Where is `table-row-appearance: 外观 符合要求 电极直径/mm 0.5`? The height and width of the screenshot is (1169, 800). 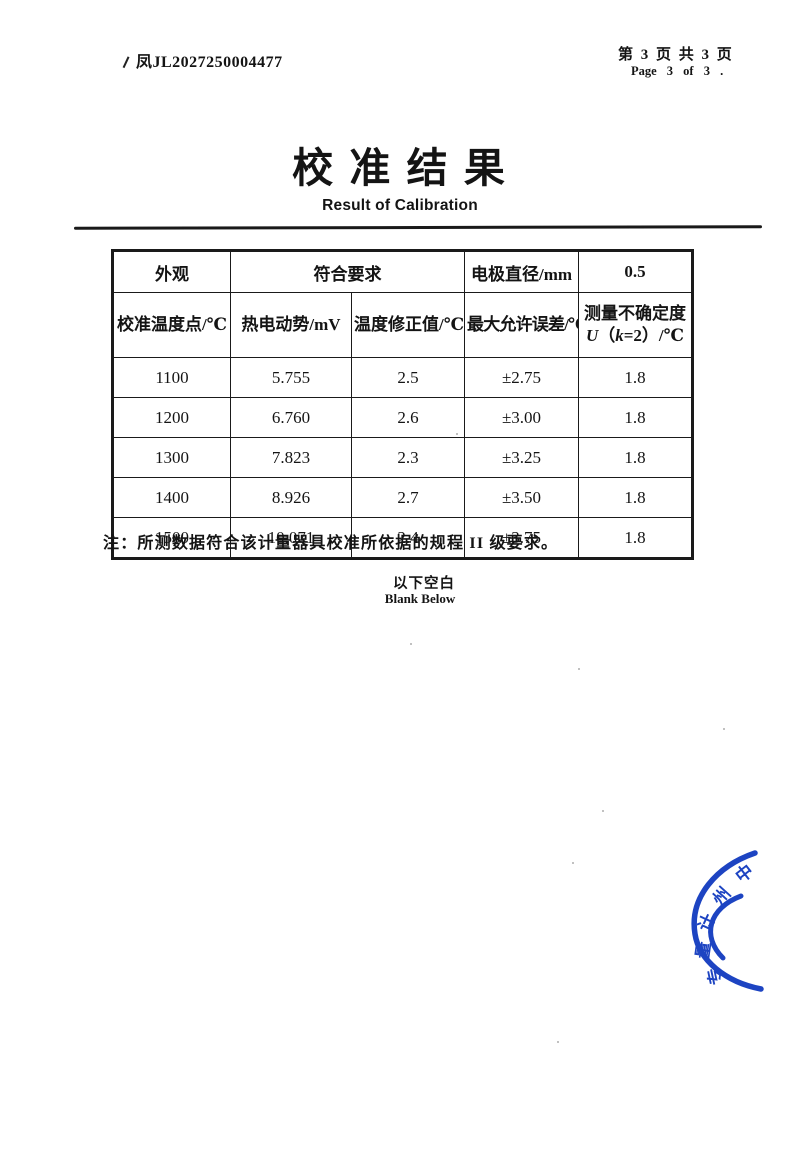
table-row-appearance: 外观 符合要求 电极直径/mm 0.5 is located at coordinates (402, 271).